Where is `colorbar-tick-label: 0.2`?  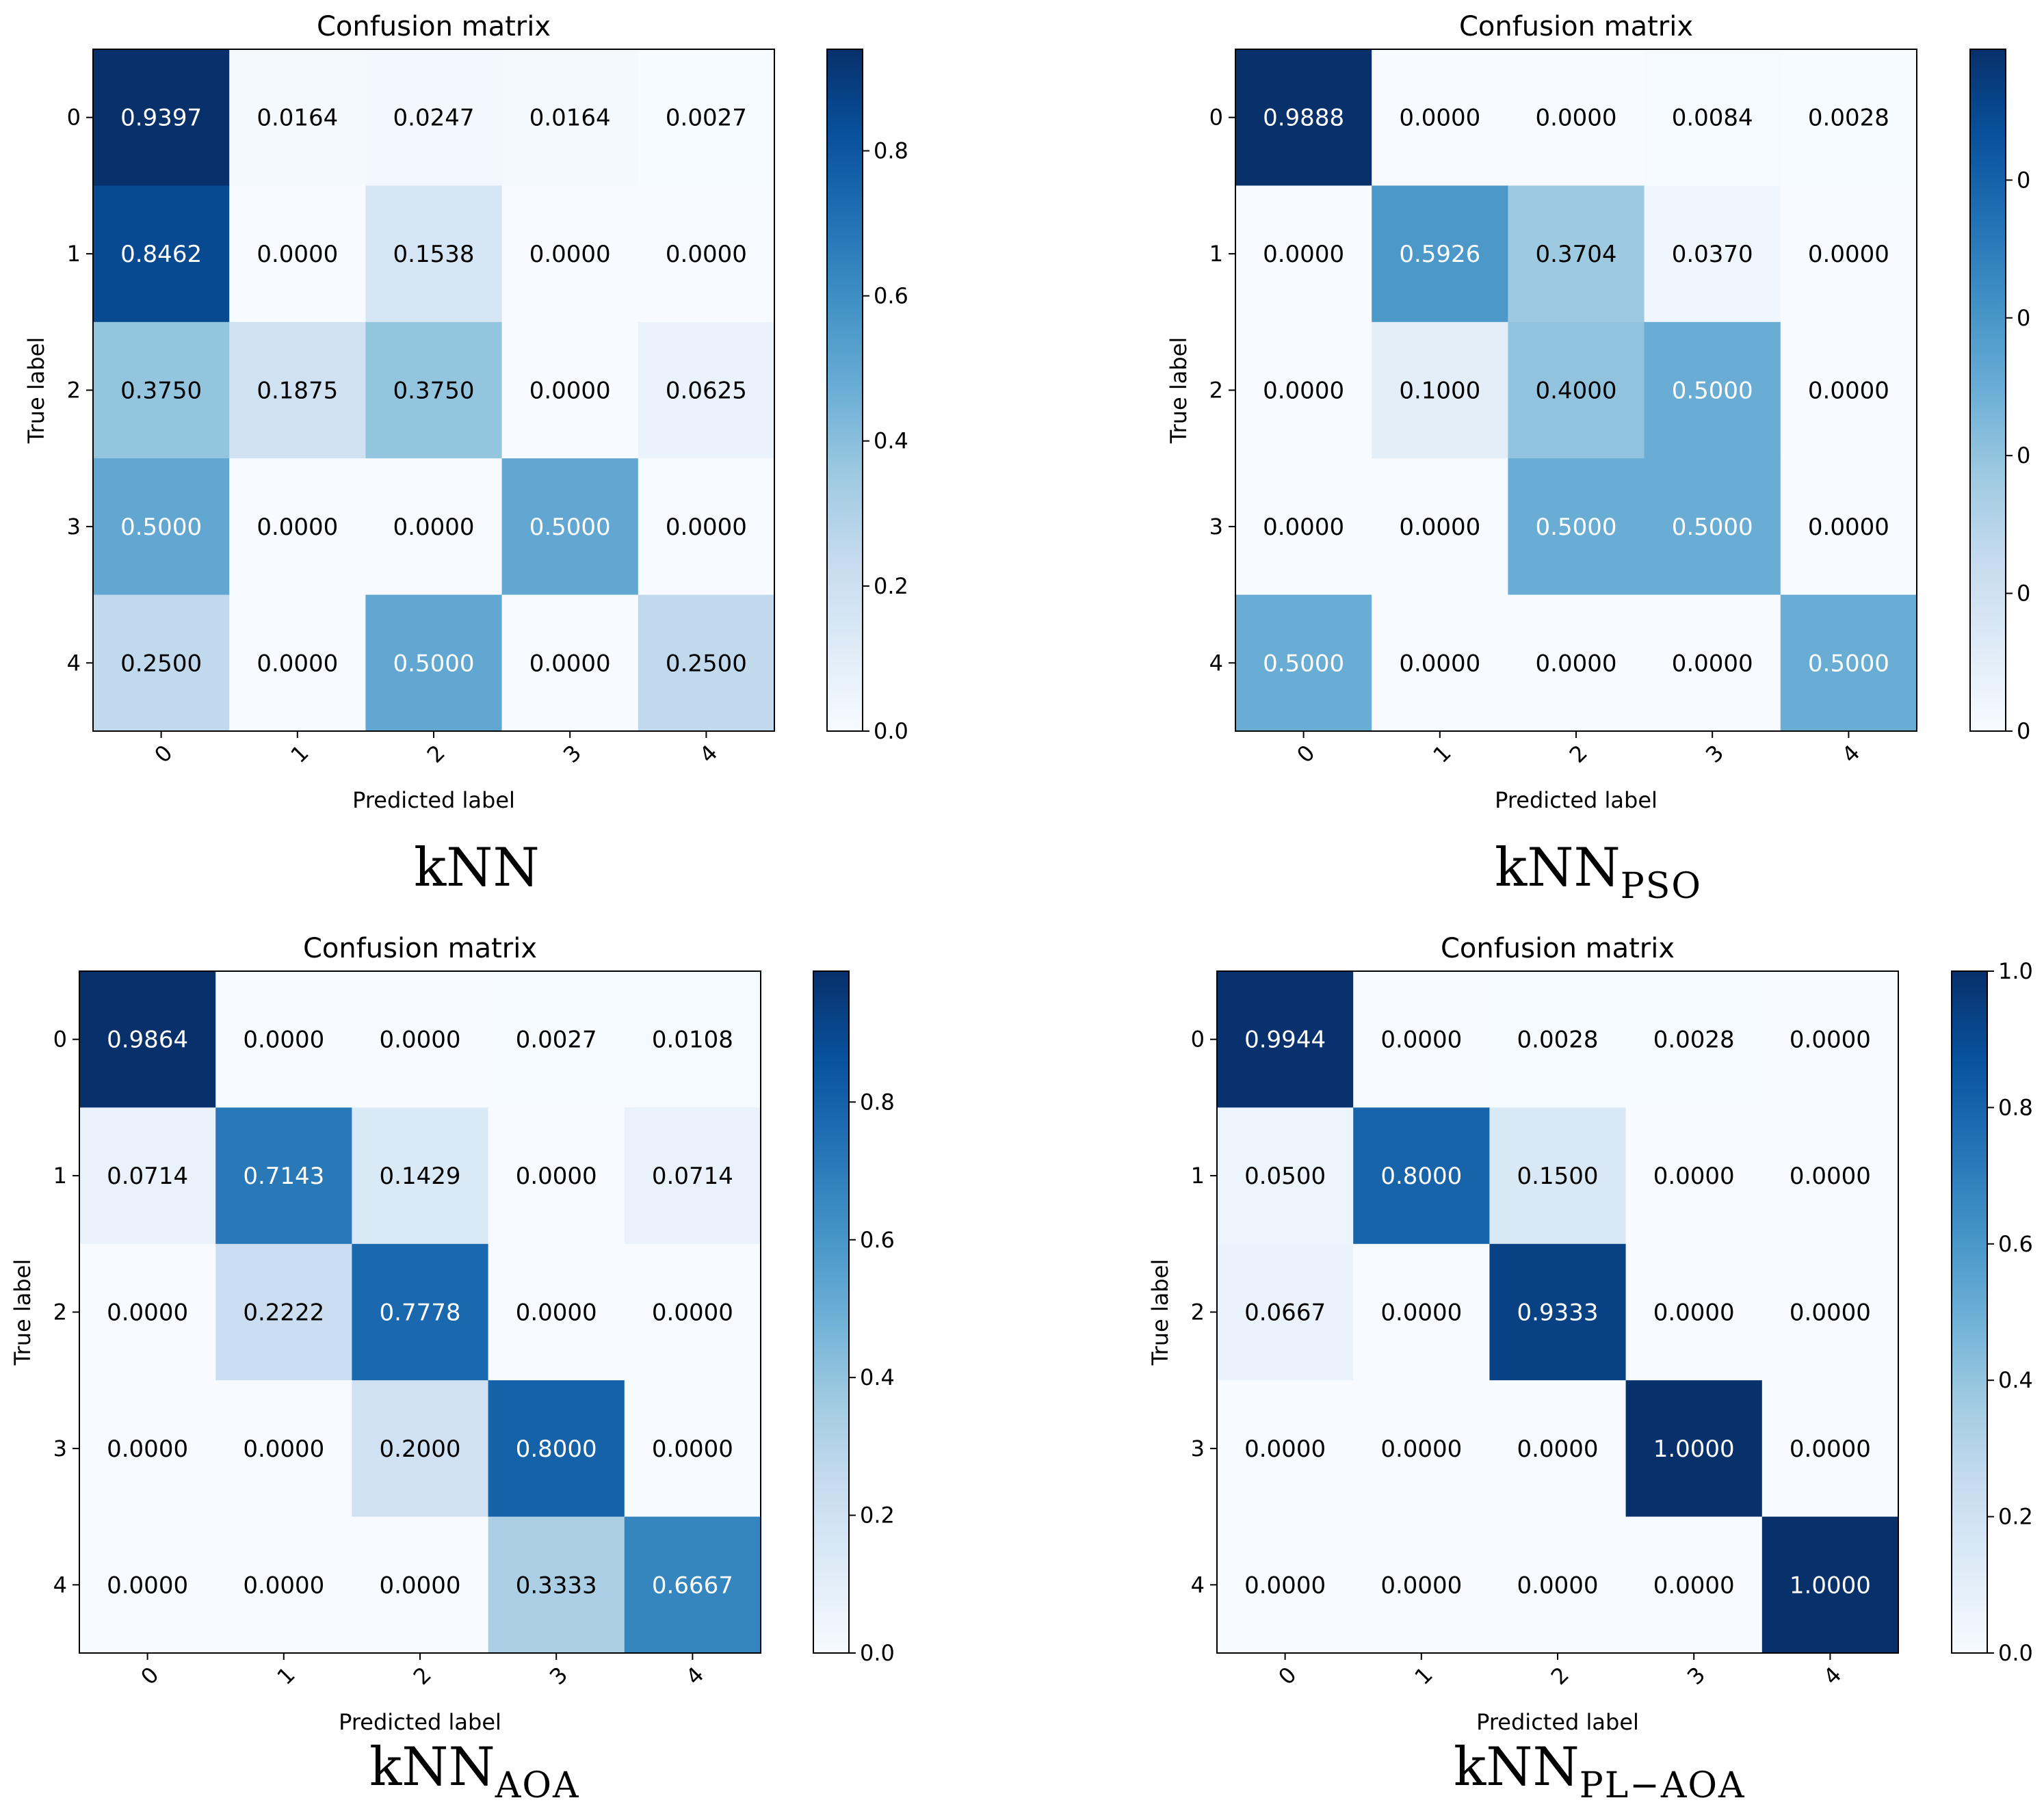
colorbar-tick-label: 0.2 is located at coordinates (891, 586).